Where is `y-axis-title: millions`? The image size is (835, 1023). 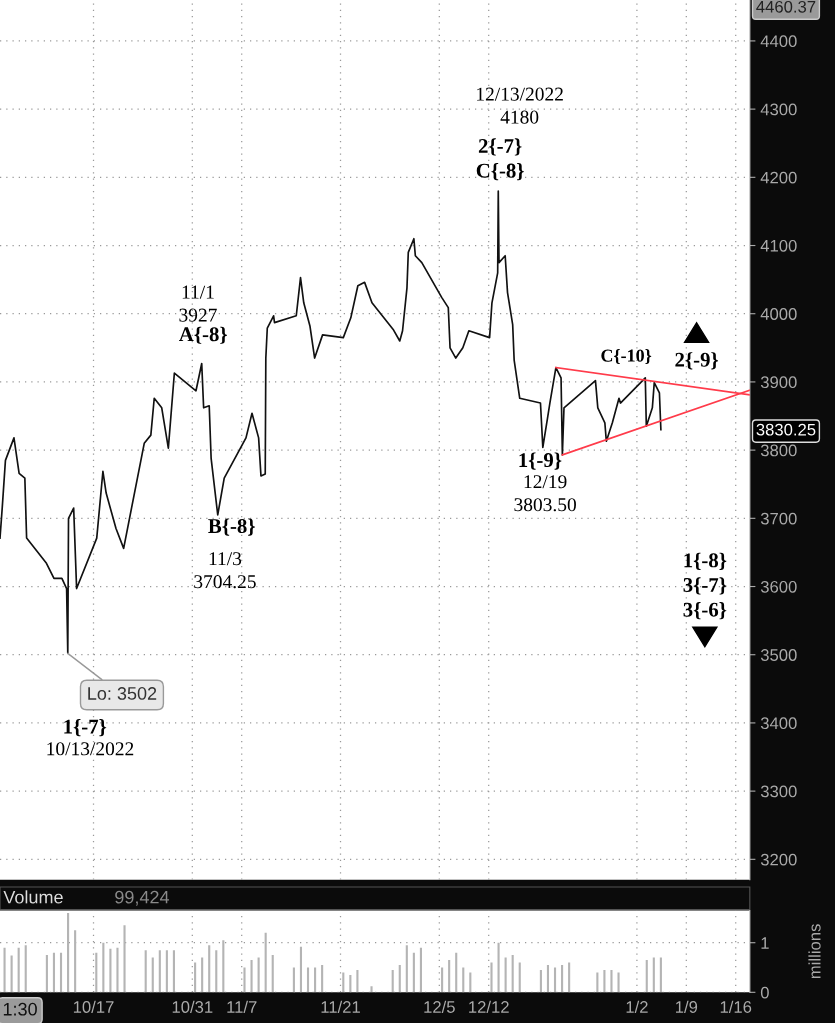 y-axis-title: millions is located at coordinates (814, 951).